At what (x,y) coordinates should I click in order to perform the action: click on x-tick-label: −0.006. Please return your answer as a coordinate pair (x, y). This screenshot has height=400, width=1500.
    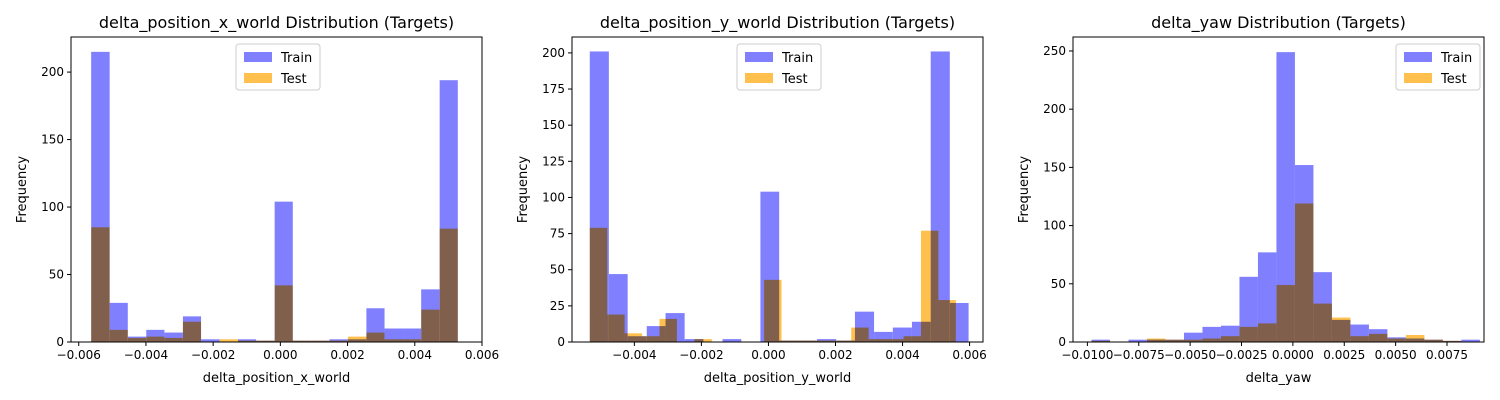
    Looking at the image, I should click on (79, 355).